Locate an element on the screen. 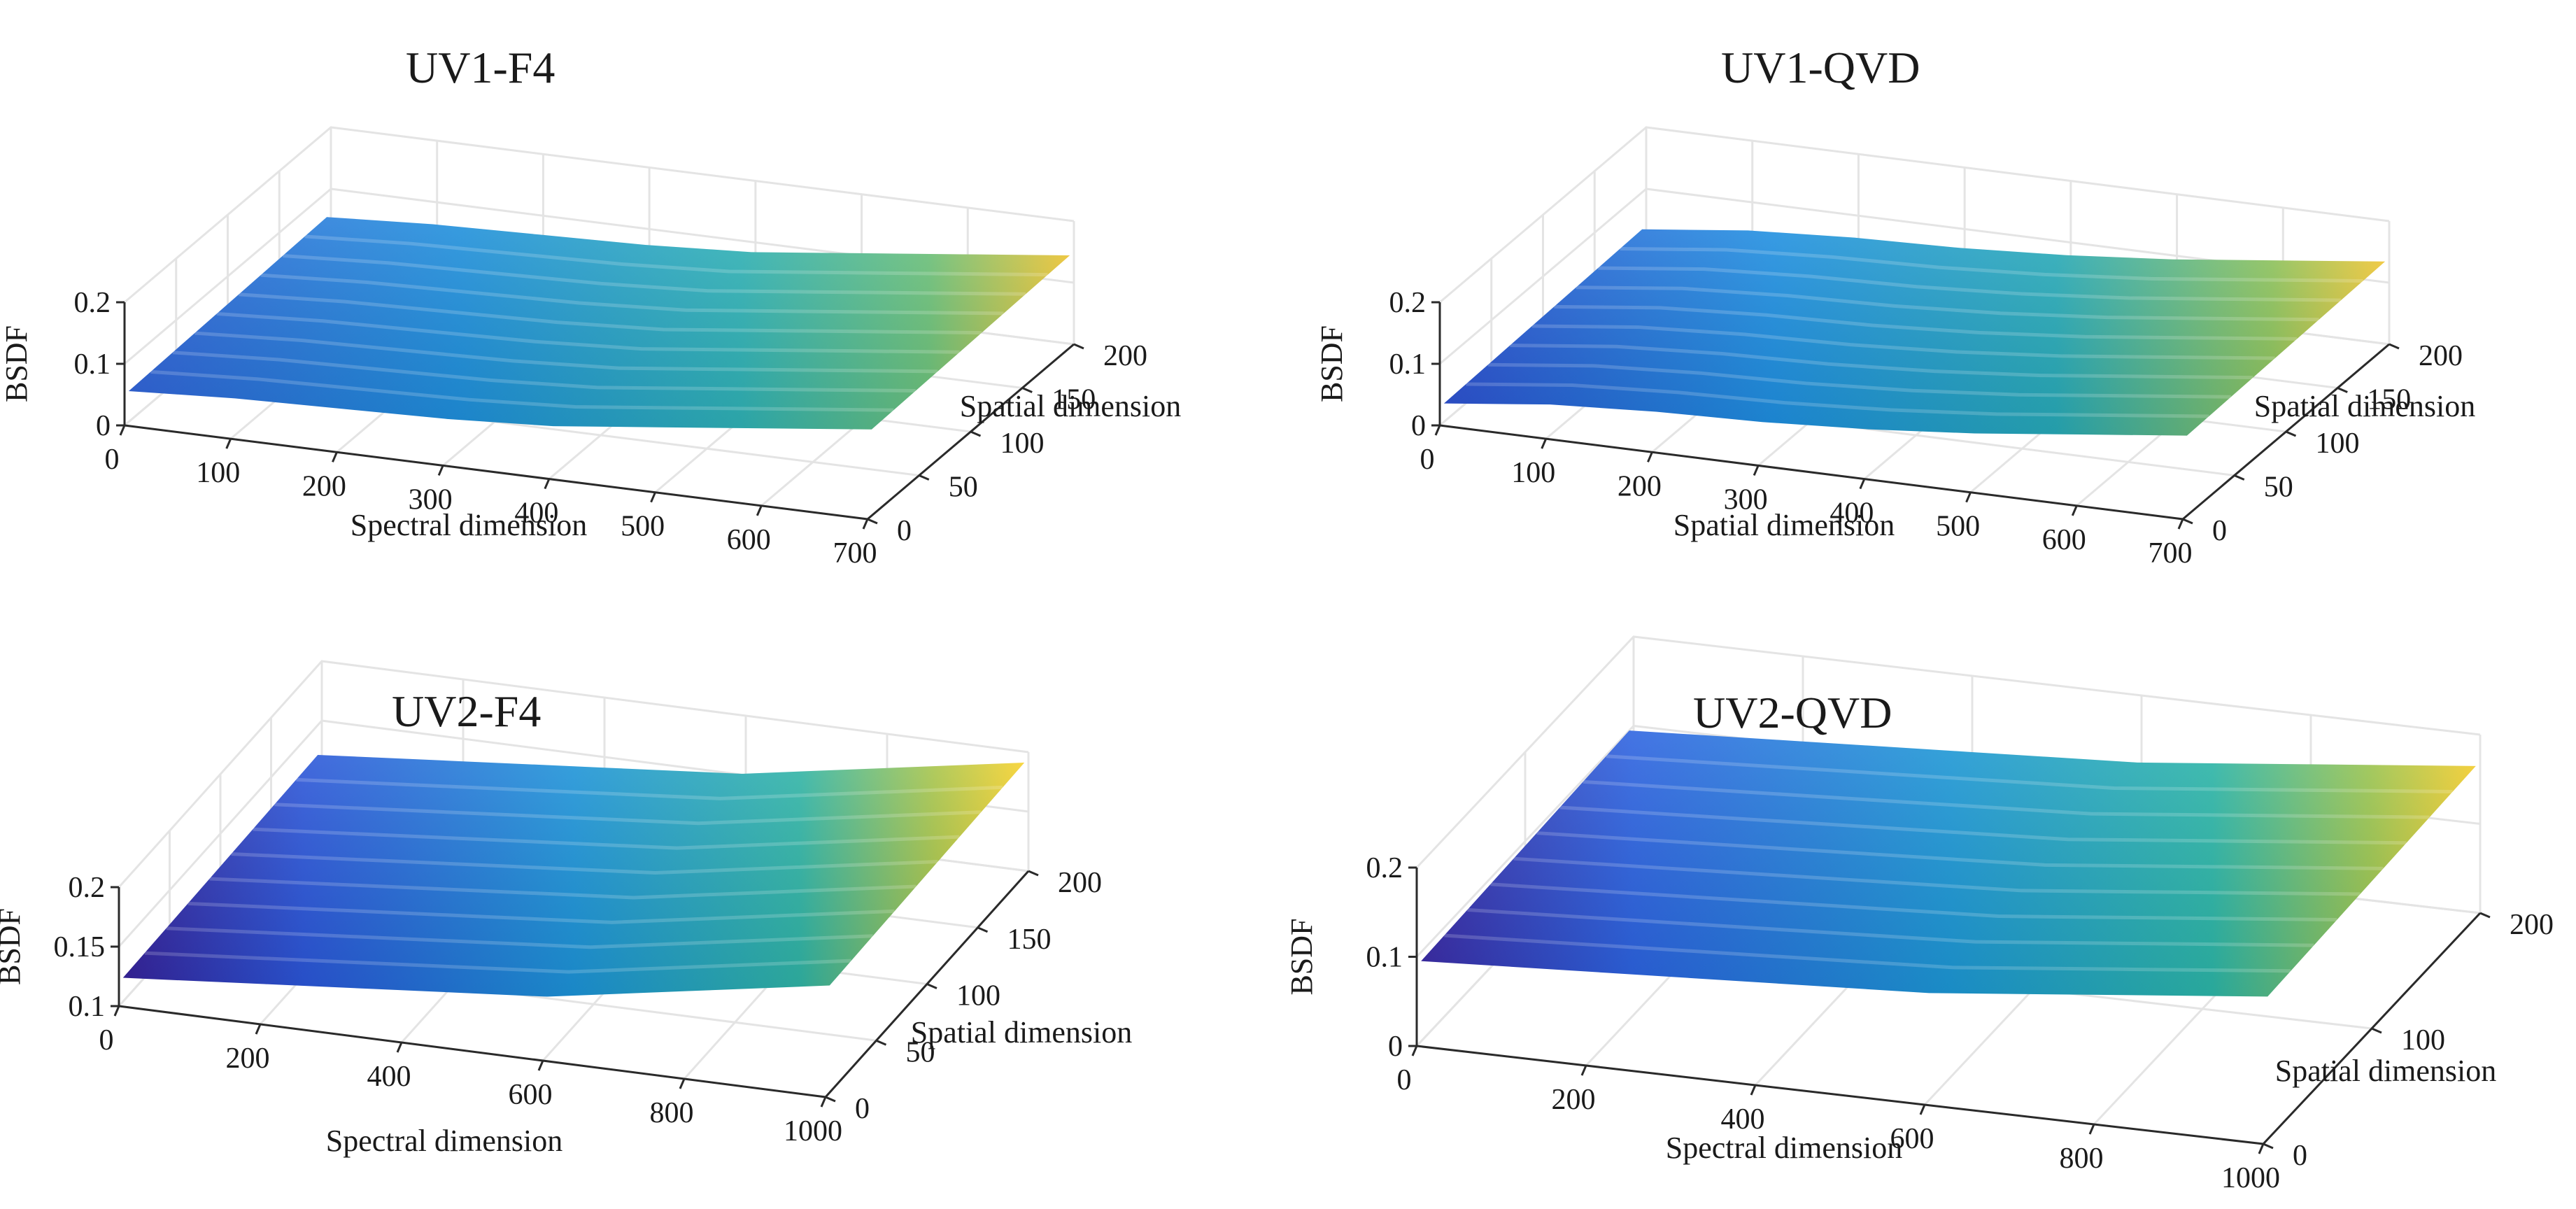 This screenshot has width=2576, height=1209. panel-2-ylabel: Spatial dimension is located at coordinates (2365, 406).